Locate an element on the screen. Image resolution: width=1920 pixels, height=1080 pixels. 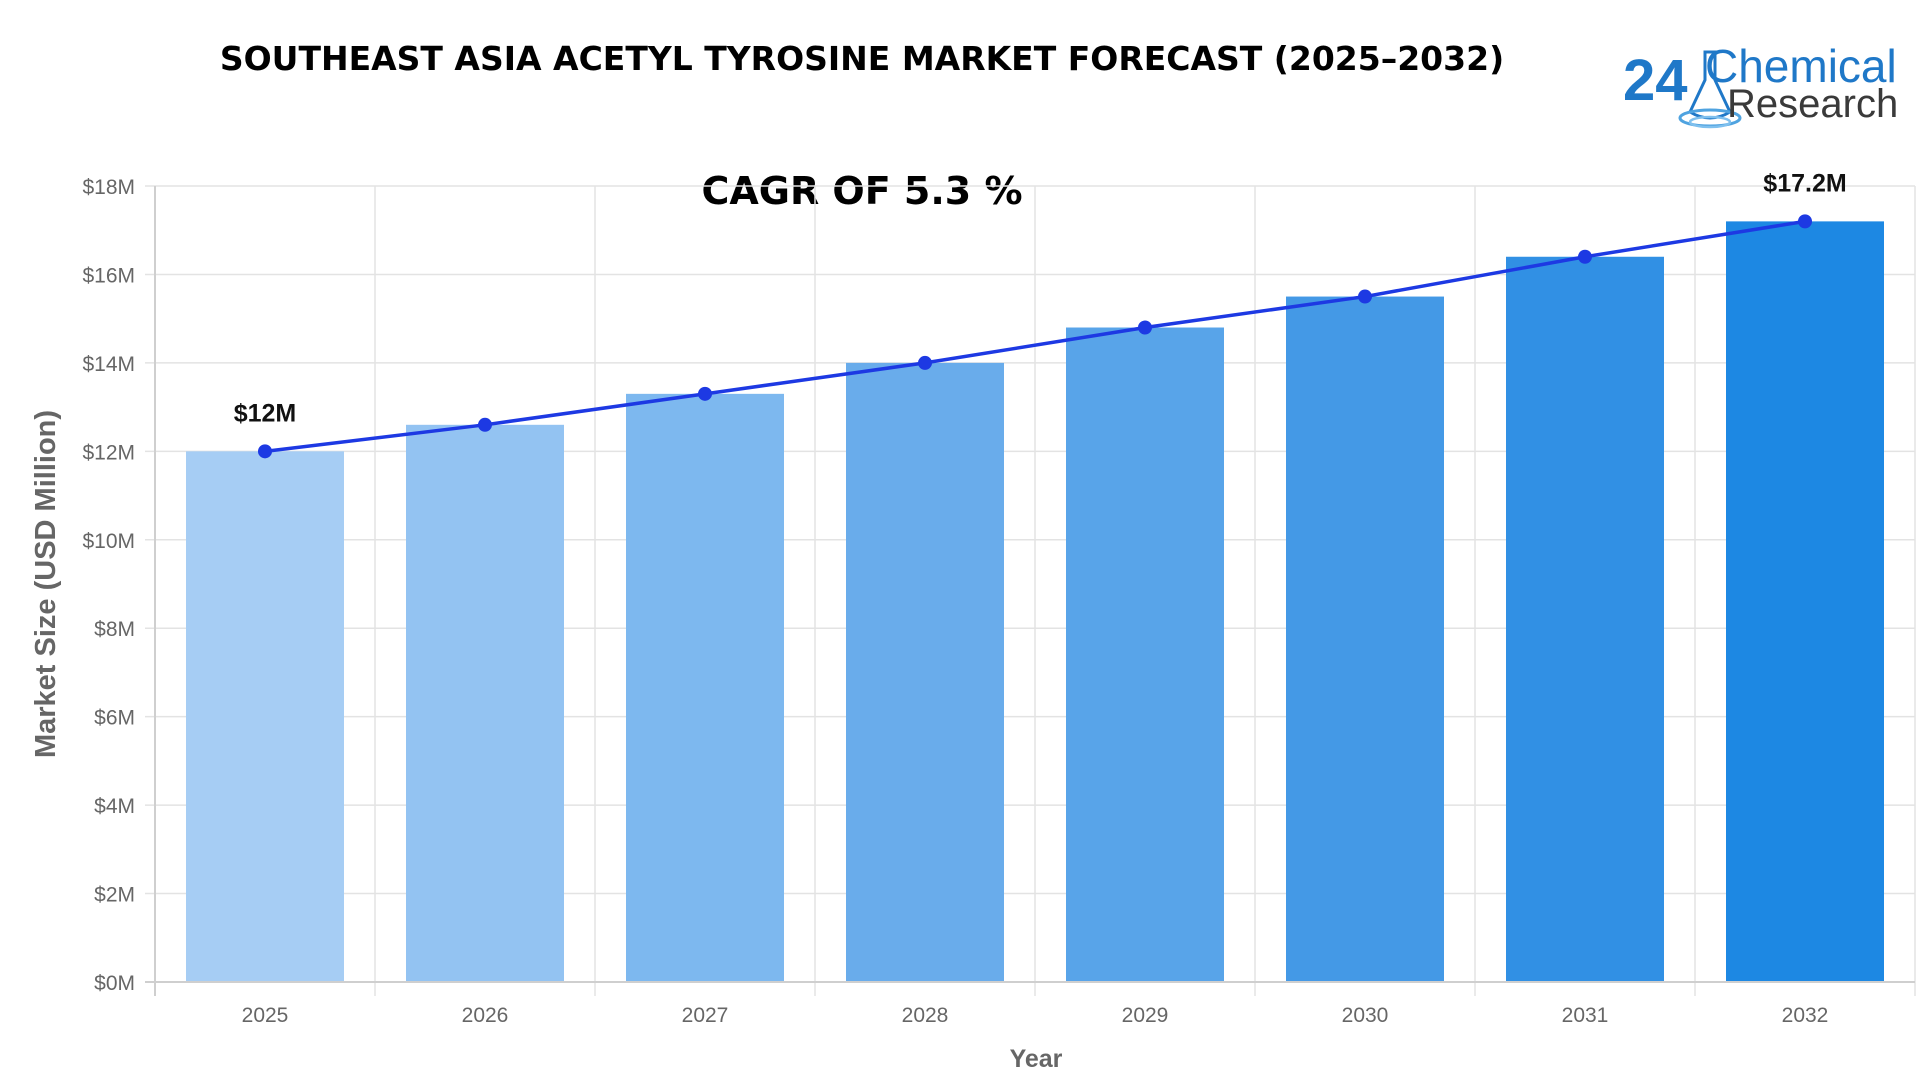
x-tick-label: 2028 is located at coordinates (925, 1015).